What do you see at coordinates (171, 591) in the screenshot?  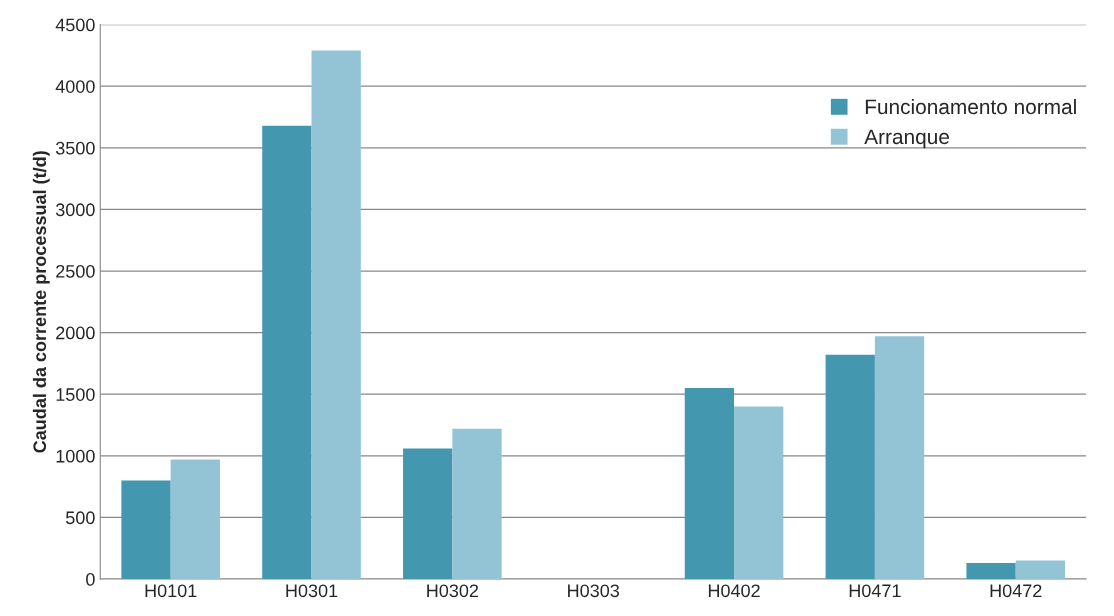 I see `x-tick-label: H0101` at bounding box center [171, 591].